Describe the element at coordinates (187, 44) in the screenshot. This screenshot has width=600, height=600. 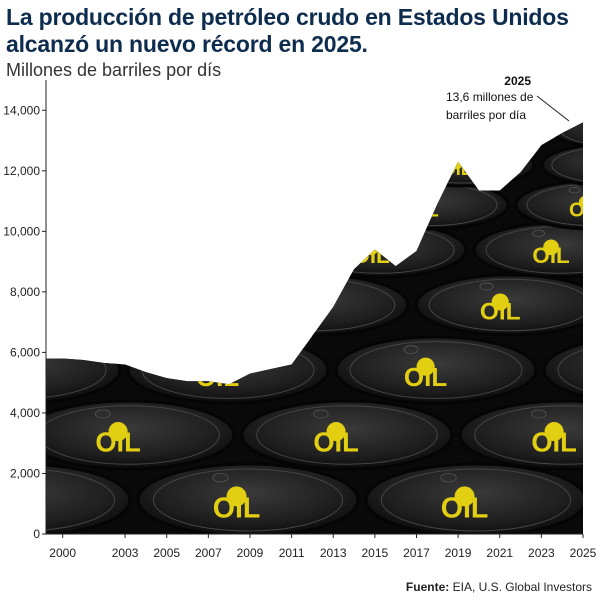
I see `title-line-2: alcanzó un nuevo récord en 2025.` at that location.